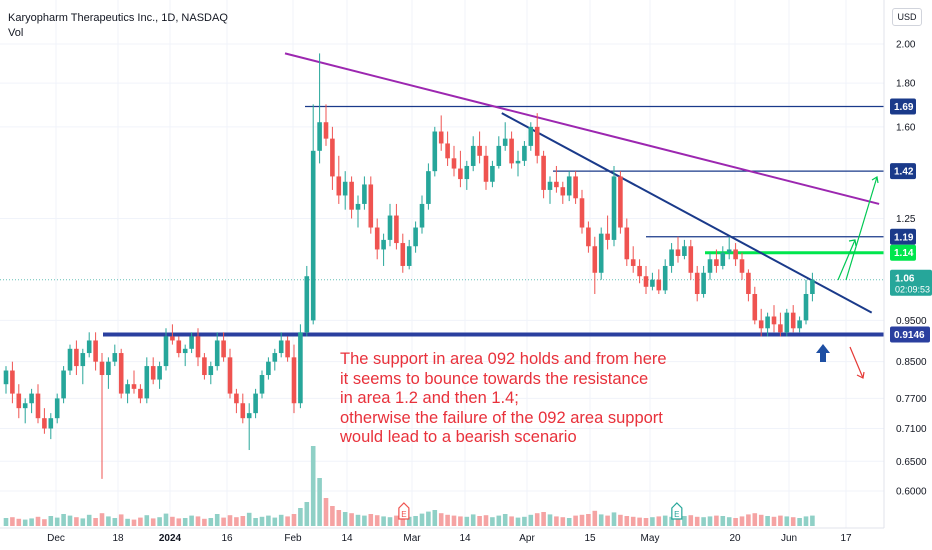 This screenshot has height=550, width=932. I want to click on projection-down-arrow-icon, so click(857, 362).